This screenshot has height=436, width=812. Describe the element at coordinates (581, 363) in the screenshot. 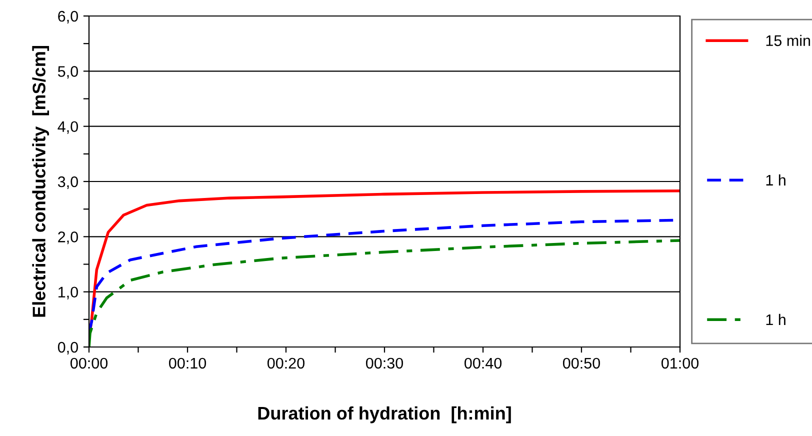

I see `x-tick-label: 00:50` at that location.